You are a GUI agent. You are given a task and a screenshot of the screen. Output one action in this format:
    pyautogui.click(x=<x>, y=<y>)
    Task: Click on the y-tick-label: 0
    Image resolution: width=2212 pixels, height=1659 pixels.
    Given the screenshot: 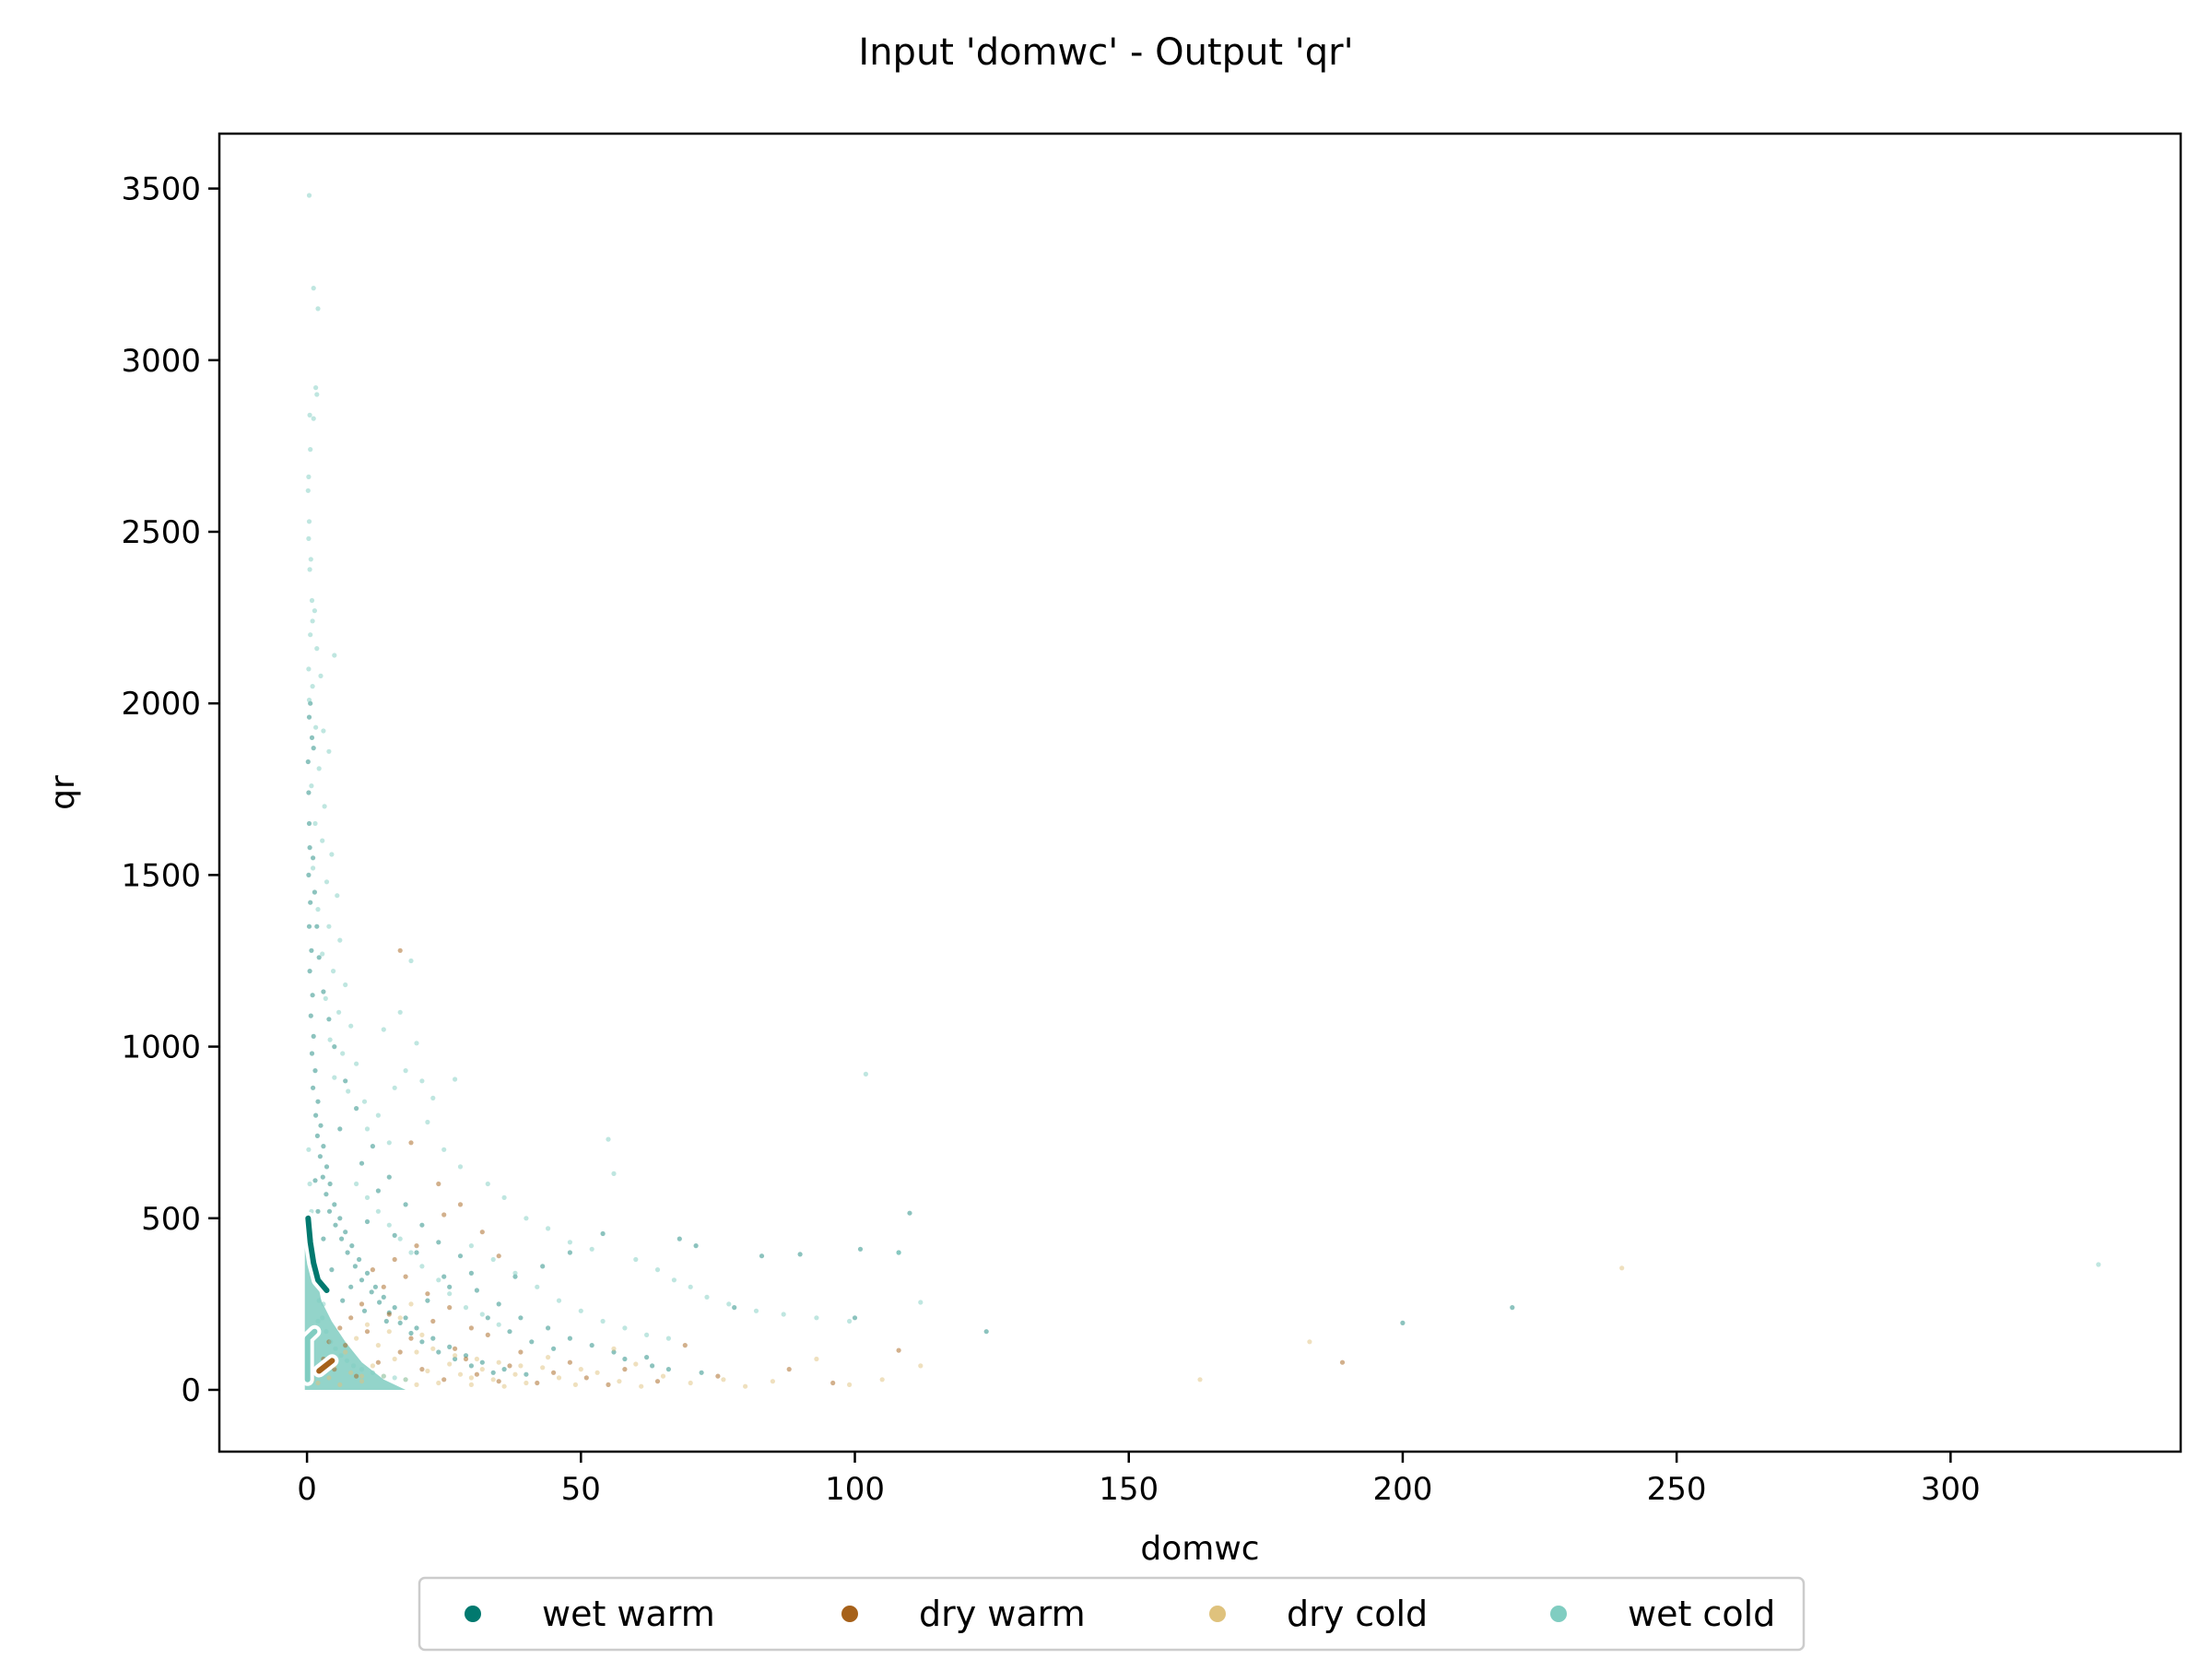 What is the action you would take?
    pyautogui.click(x=191, y=1390)
    